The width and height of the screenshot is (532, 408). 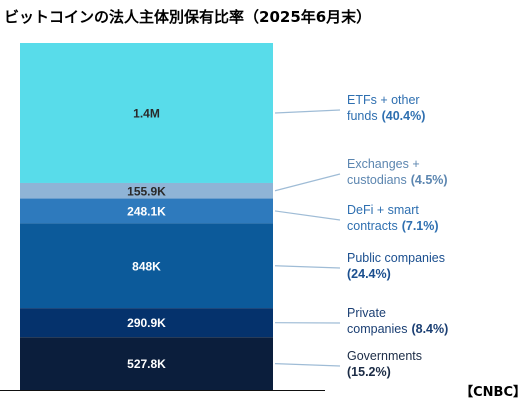 What do you see at coordinates (404, 116) in the screenshot?
I see `legend-percentage: (40.4%)` at bounding box center [404, 116].